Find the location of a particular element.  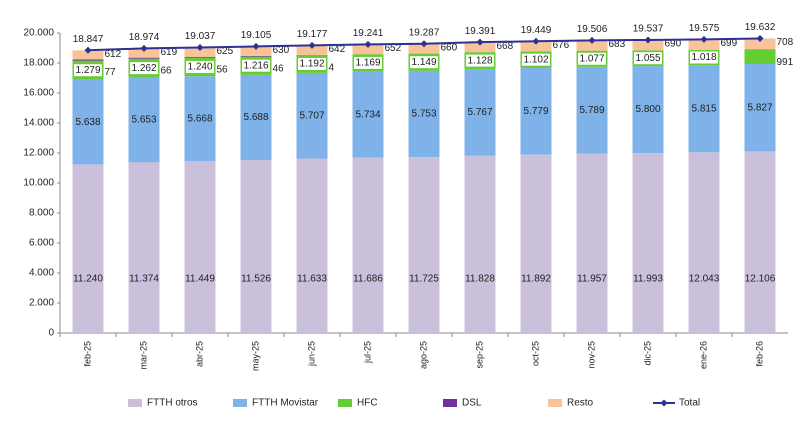

y-tick-label: 0 is located at coordinates (51, 333).